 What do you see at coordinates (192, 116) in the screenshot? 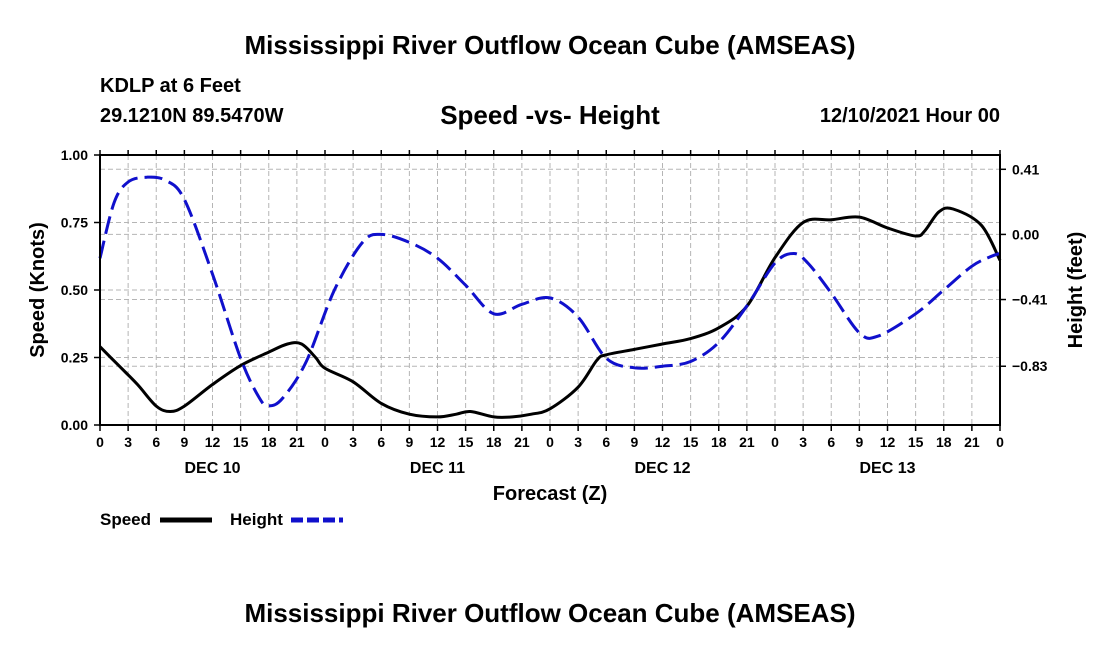
I see `location-label: 29.1210N 89.5470W` at bounding box center [192, 116].